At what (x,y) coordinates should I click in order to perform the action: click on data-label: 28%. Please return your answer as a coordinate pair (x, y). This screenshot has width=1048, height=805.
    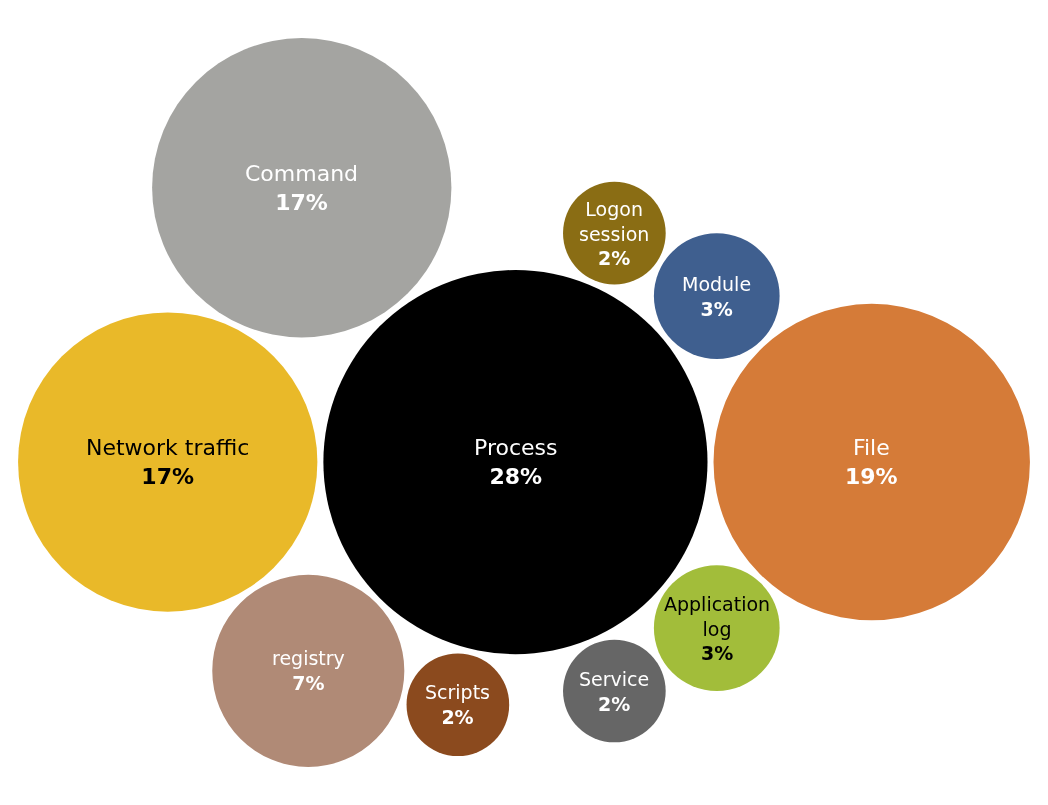
    Looking at the image, I should click on (516, 476).